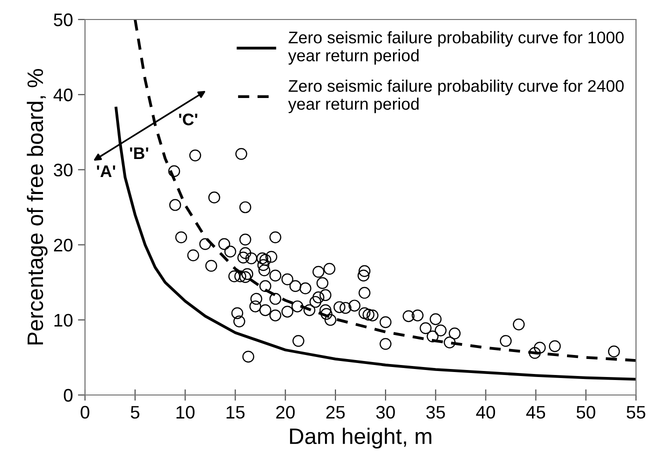 Image resolution: width=656 pixels, height=456 pixels. I want to click on y-tick-label: 20, so click(63, 245).